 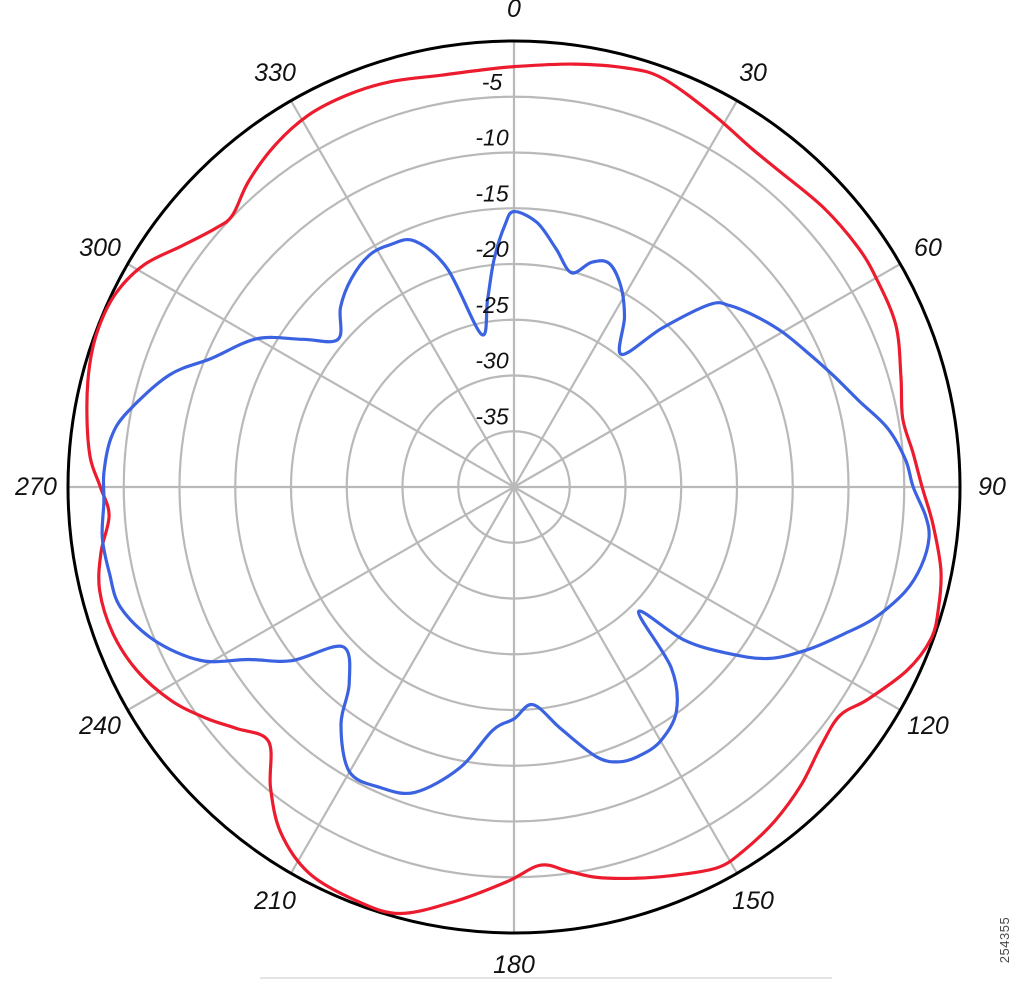 I want to click on ring-label--25: -25, so click(x=491, y=305).